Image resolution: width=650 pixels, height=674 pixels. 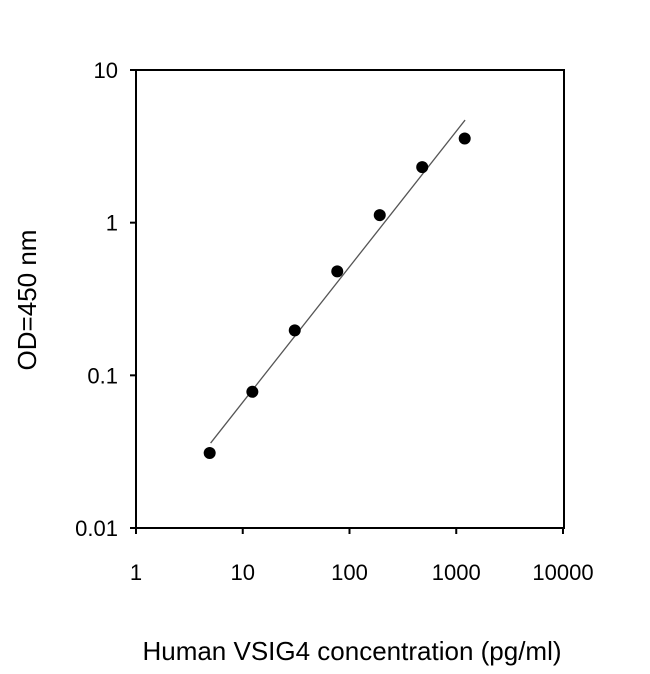 What do you see at coordinates (243, 572) in the screenshot?
I see `x-tick-label: 10` at bounding box center [243, 572].